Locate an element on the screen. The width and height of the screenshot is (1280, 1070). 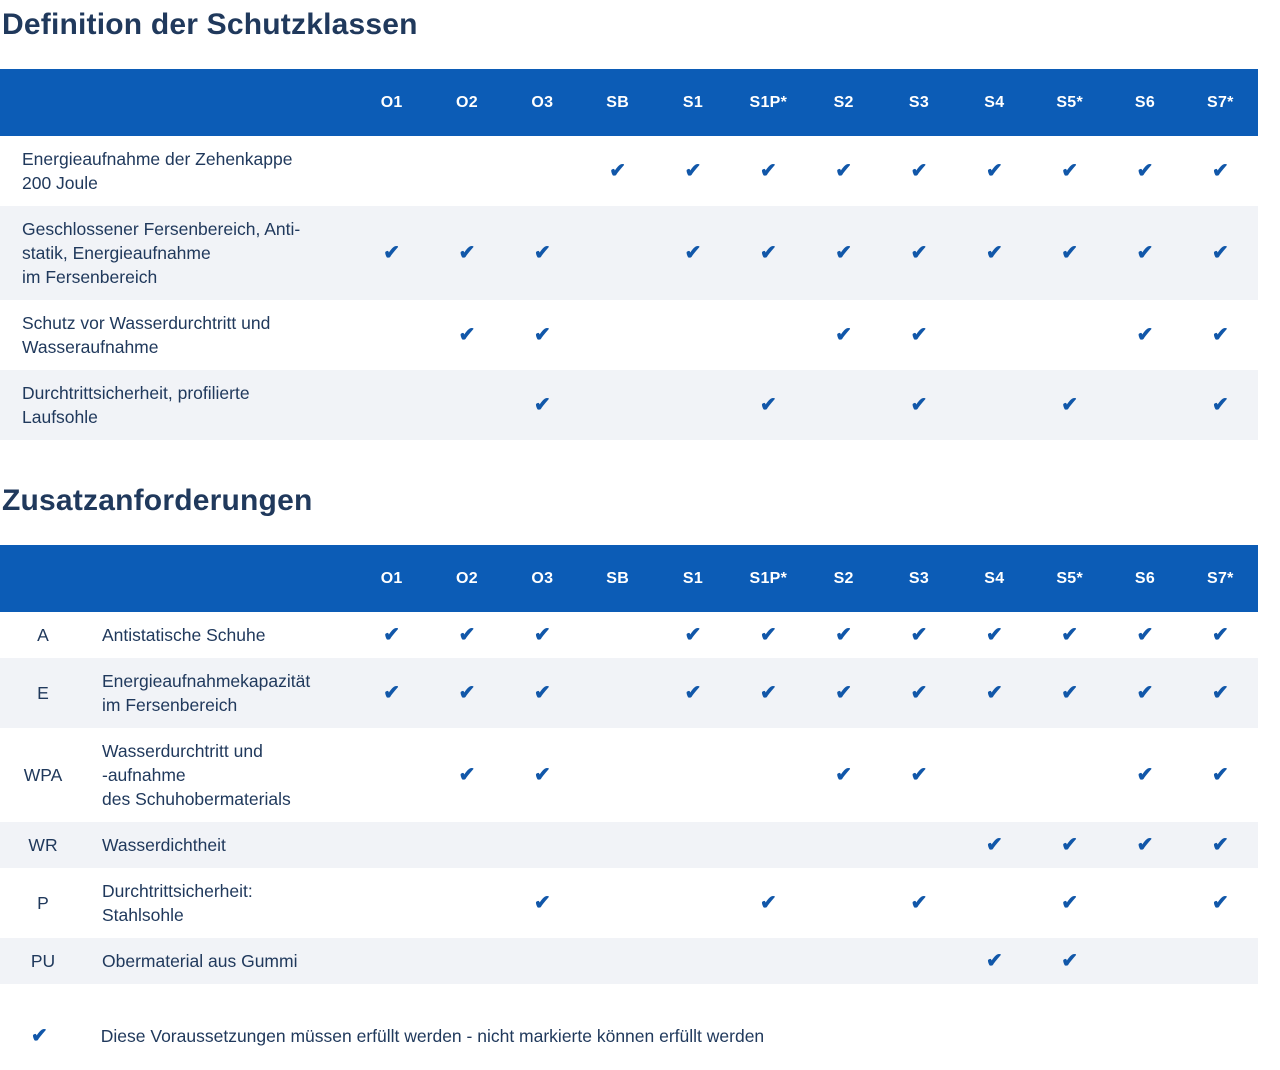
row-label: Wasserdichtheit is located at coordinates (164, 845).